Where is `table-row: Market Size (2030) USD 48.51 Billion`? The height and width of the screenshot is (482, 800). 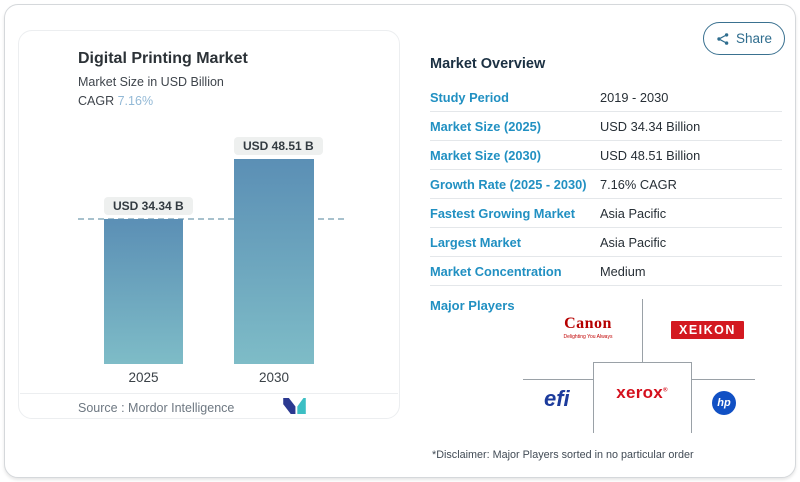
table-row: Market Size (2030) USD 48.51 Billion is located at coordinates (606, 155).